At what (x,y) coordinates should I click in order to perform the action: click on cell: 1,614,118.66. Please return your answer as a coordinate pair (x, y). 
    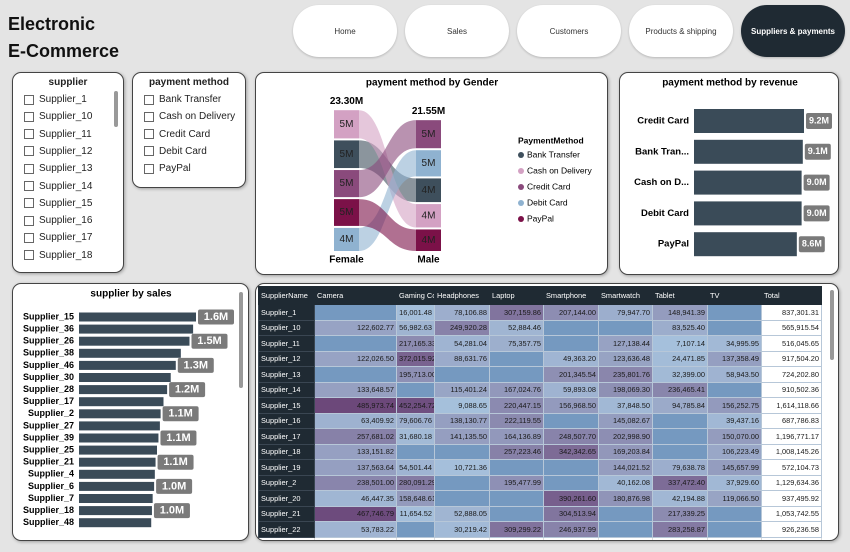
    Looking at the image, I should click on (791, 405).